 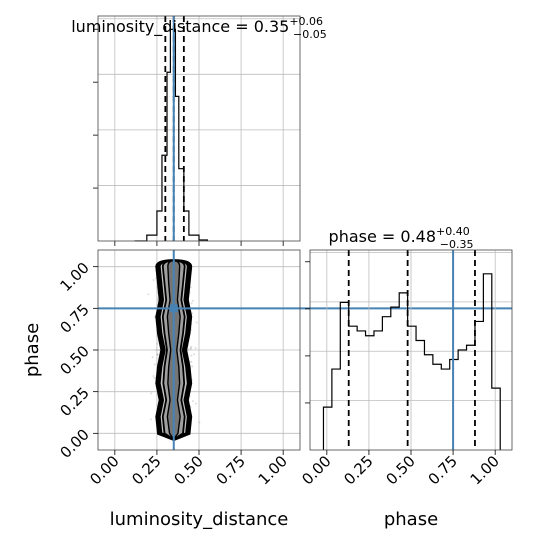 I want to click on phase-x-tick-label: 0.25, so click(x=358, y=470).